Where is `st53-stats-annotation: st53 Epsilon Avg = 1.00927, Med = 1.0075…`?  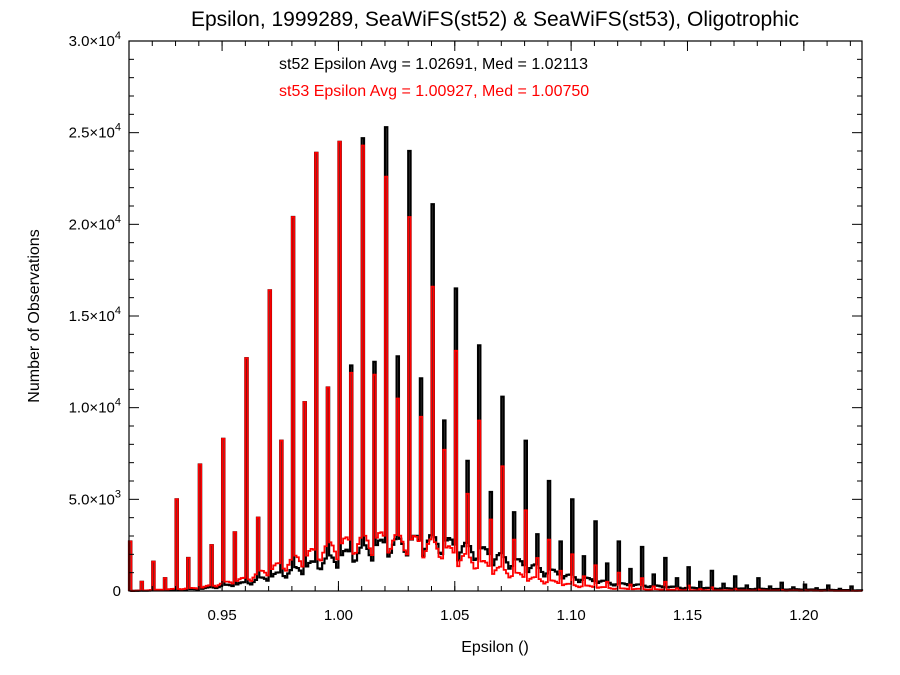 st53-stats-annotation: st53 Epsilon Avg = 1.00927, Med = 1.0075… is located at coordinates (434, 91).